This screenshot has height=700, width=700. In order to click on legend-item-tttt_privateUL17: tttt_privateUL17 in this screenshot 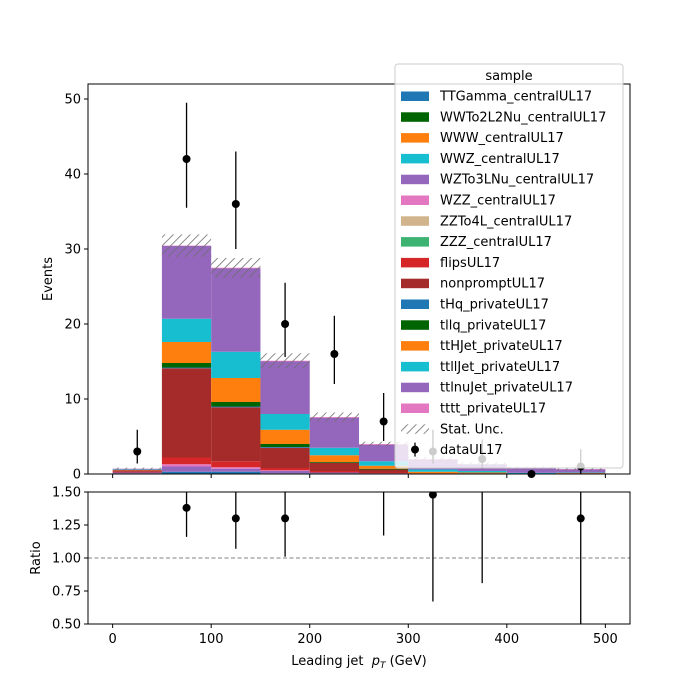, I will do `click(473, 409)`.